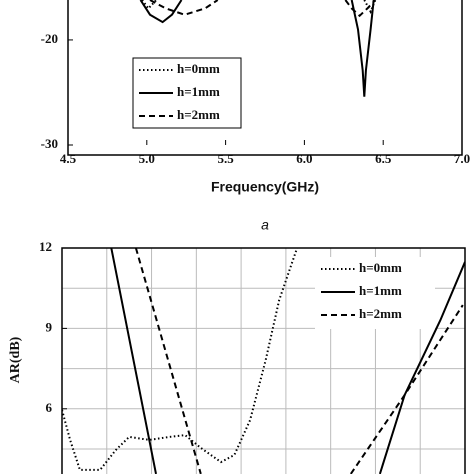 Image resolution: width=474 pixels, height=474 pixels. What do you see at coordinates (49, 143) in the screenshot?
I see `y-tick-label: -30` at bounding box center [49, 143].